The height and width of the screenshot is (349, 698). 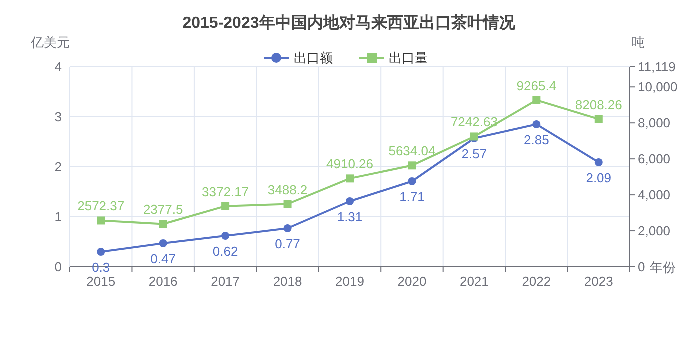 I want to click on y2-axis-title: 吨, so click(x=638, y=42).